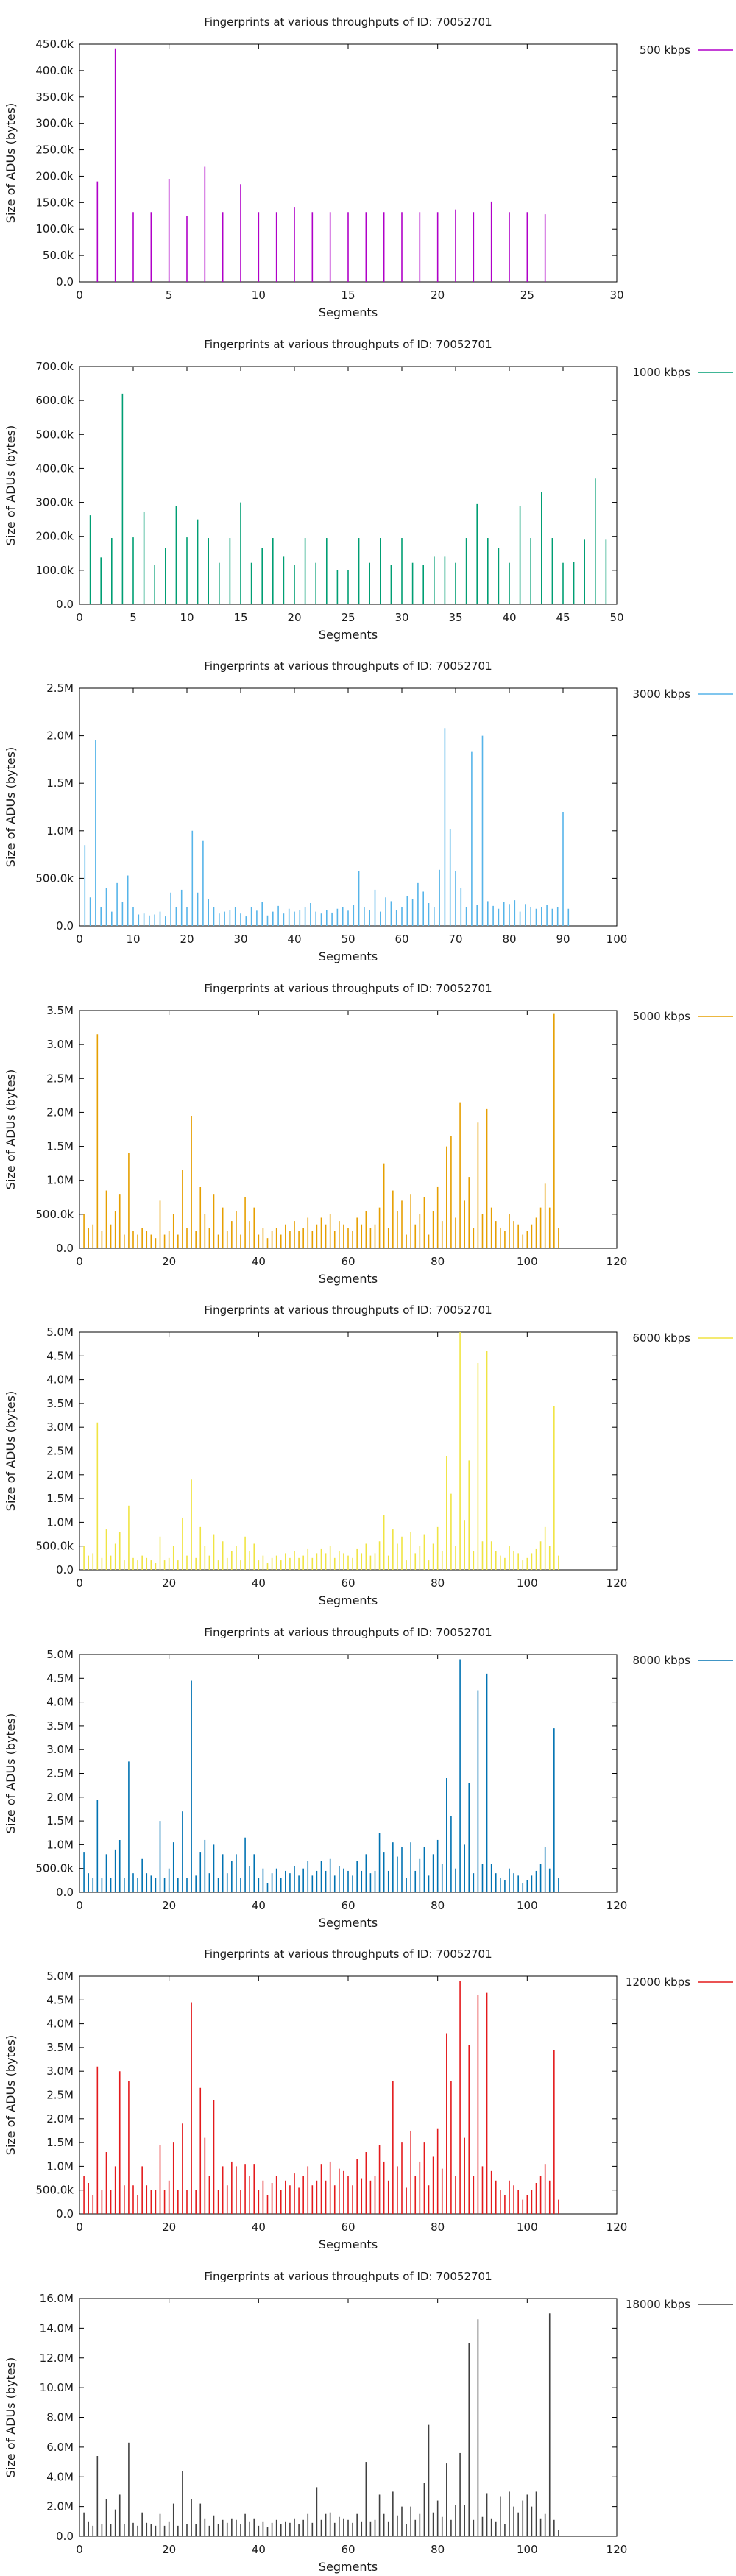 This screenshot has width=736, height=2576. Describe the element at coordinates (187, 617) in the screenshot. I see `x-tick-label: 10` at that location.